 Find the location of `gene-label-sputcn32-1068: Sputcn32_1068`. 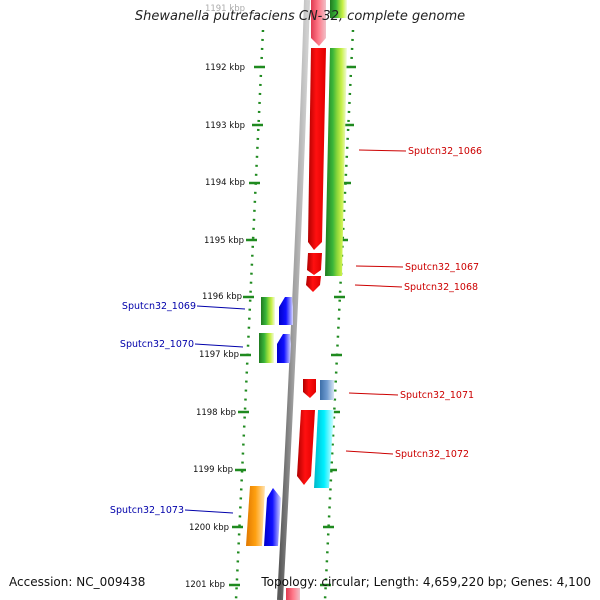

gene-label-sputcn32-1068: Sputcn32_1068 is located at coordinates (441, 287).